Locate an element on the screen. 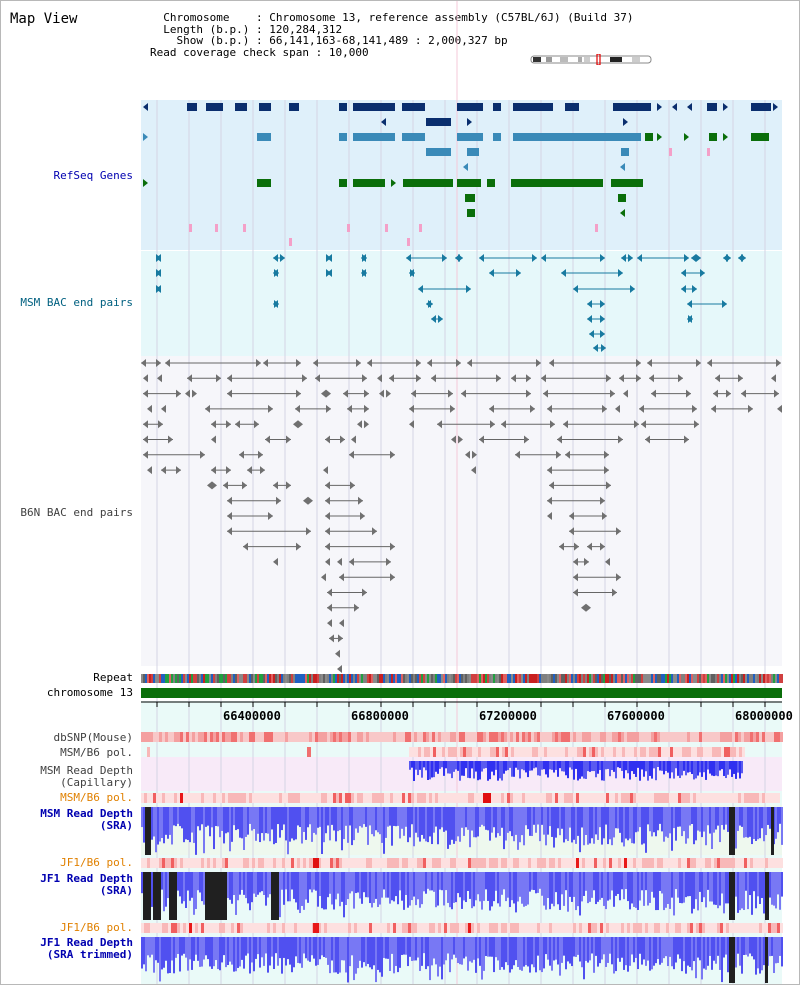  chromosome-ideogram is located at coordinates (591, 59).